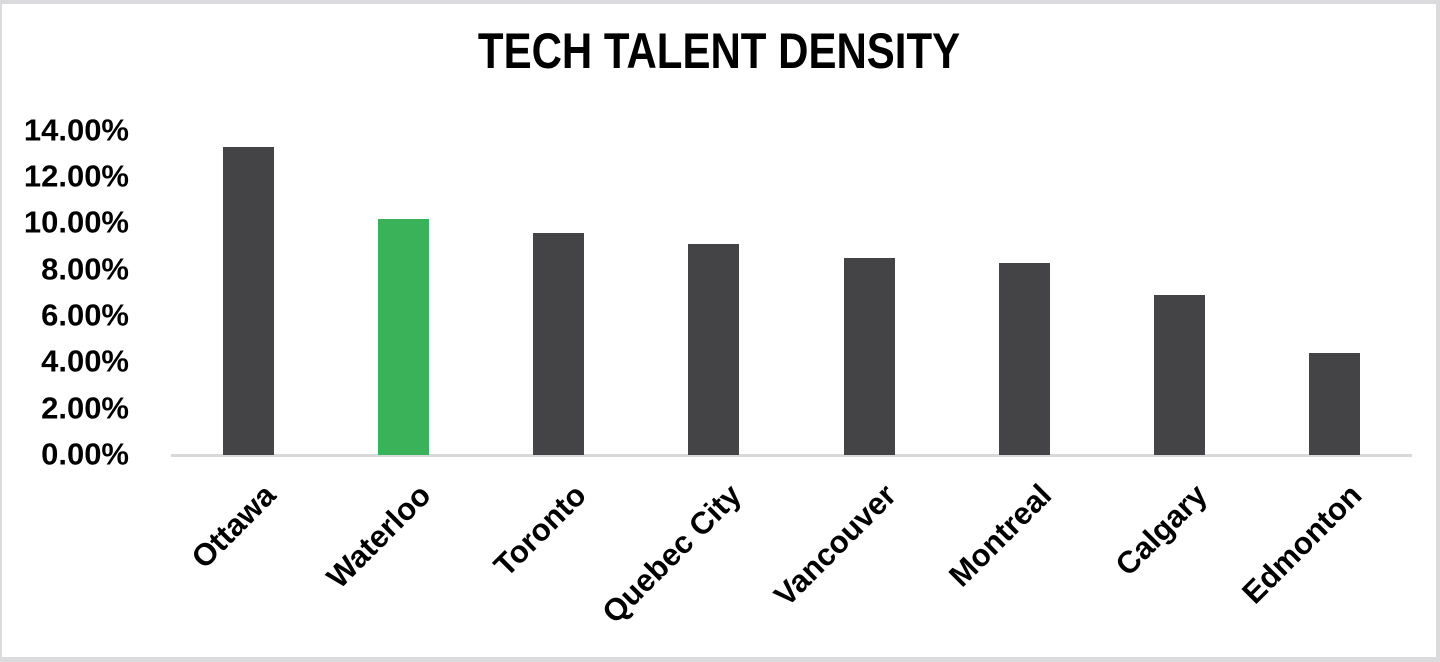  I want to click on bar-ottawa, so click(249, 300).